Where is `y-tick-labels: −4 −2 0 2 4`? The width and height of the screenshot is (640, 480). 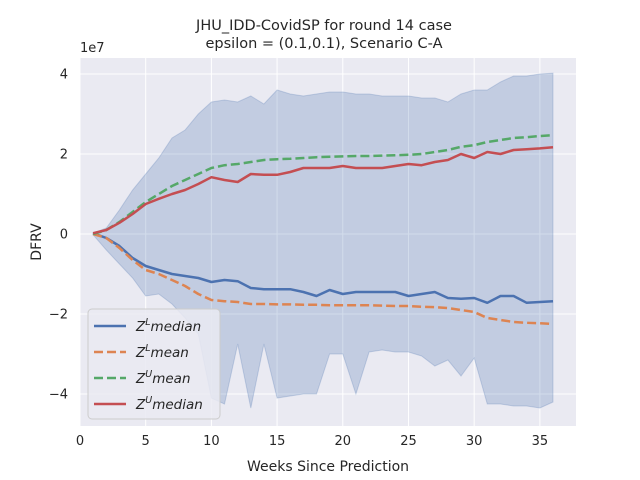
y-tick-labels: −4 −2 0 2 4 is located at coordinates (58, 235).